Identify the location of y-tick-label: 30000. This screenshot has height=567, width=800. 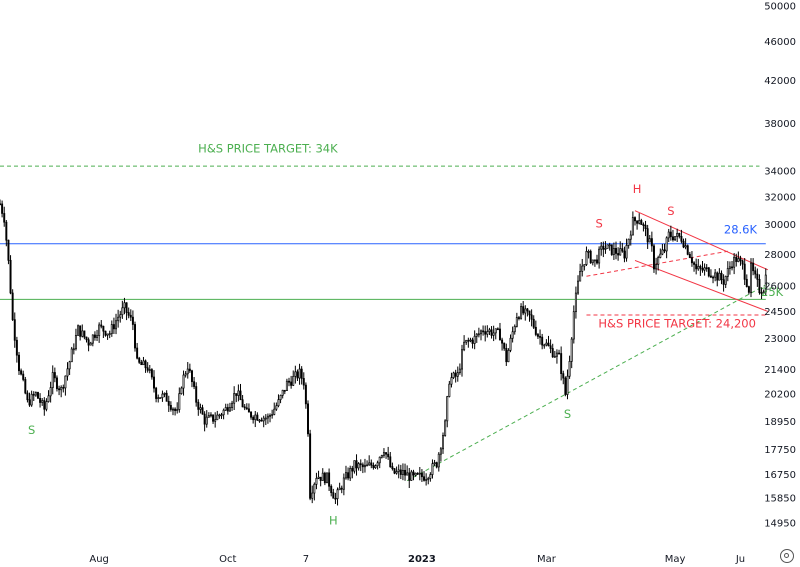
(780, 225).